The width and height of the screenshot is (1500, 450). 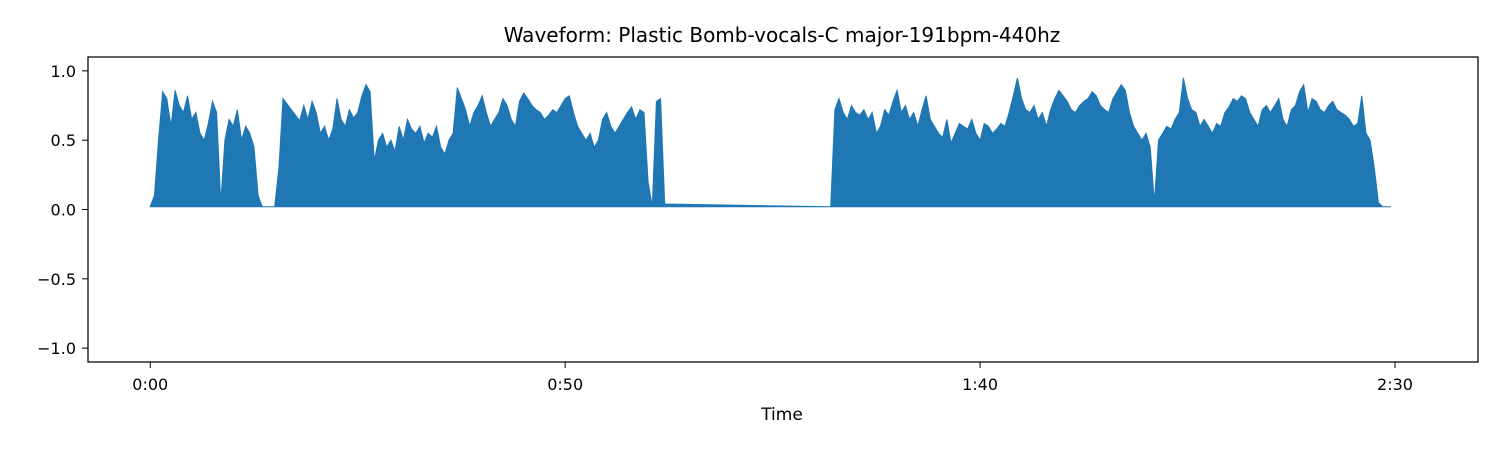 What do you see at coordinates (56, 279) in the screenshot?
I see `y-tick-label: −0.5` at bounding box center [56, 279].